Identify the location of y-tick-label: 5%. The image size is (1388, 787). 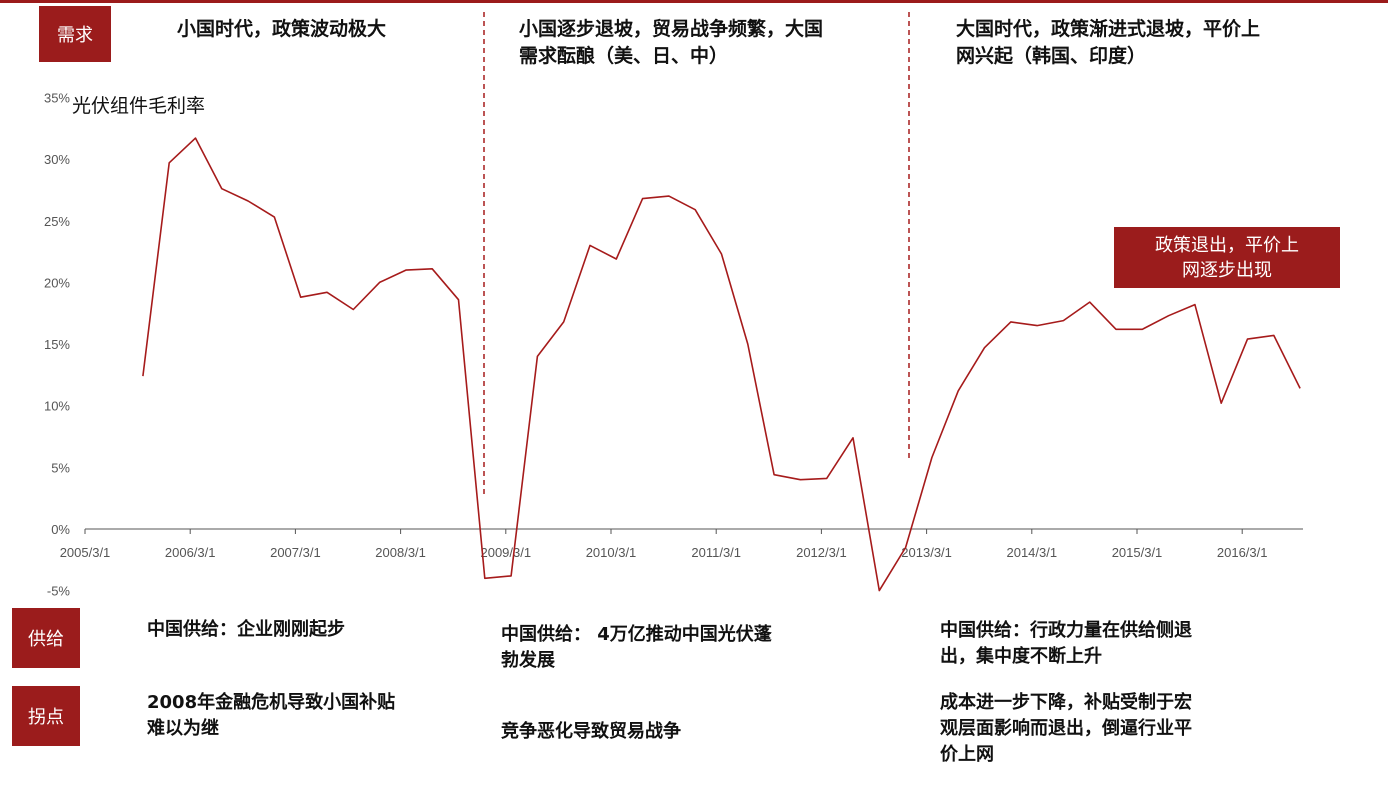
(60, 467).